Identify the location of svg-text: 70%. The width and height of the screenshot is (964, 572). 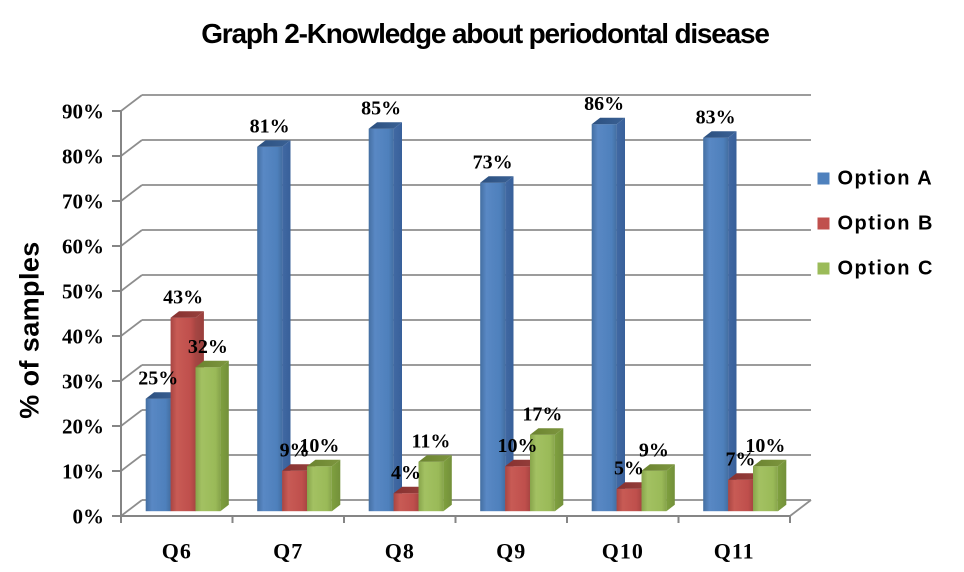
(83, 202).